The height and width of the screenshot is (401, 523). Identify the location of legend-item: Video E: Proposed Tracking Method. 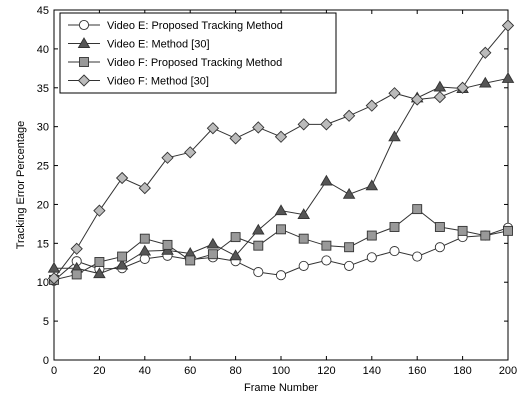
(175, 25).